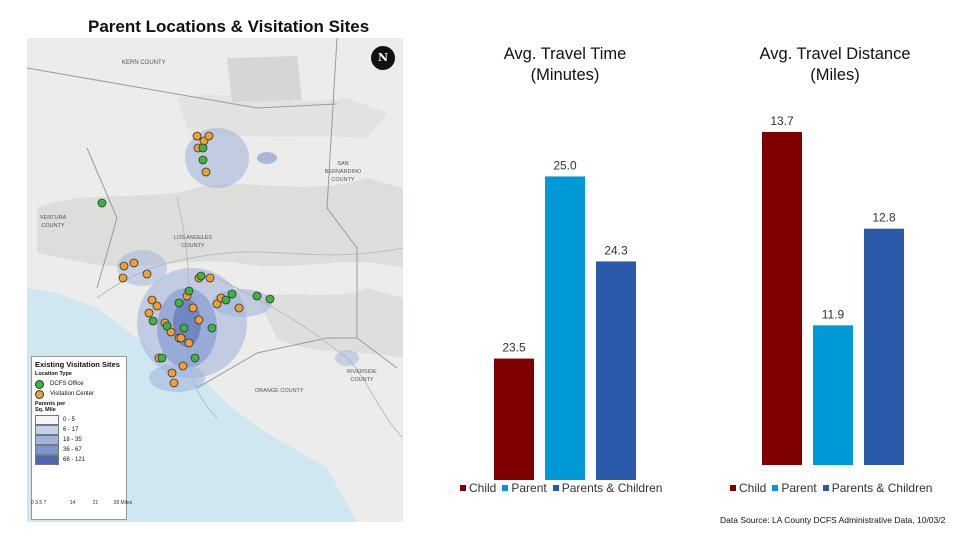  What do you see at coordinates (884, 218) in the screenshot?
I see `bar-value-label: 12.8` at bounding box center [884, 218].